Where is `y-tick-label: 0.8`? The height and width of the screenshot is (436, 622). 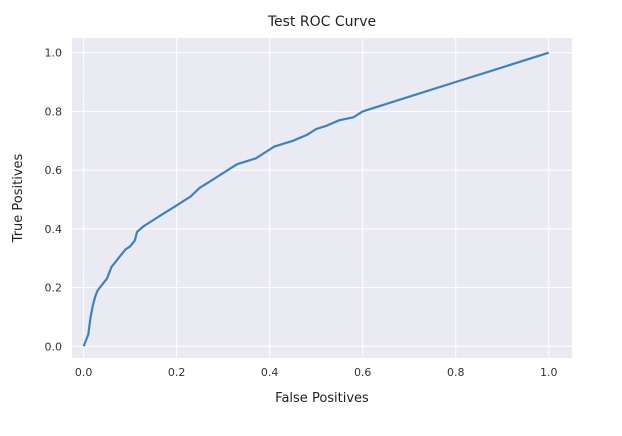
y-tick-label: 0.8 is located at coordinates (54, 111).